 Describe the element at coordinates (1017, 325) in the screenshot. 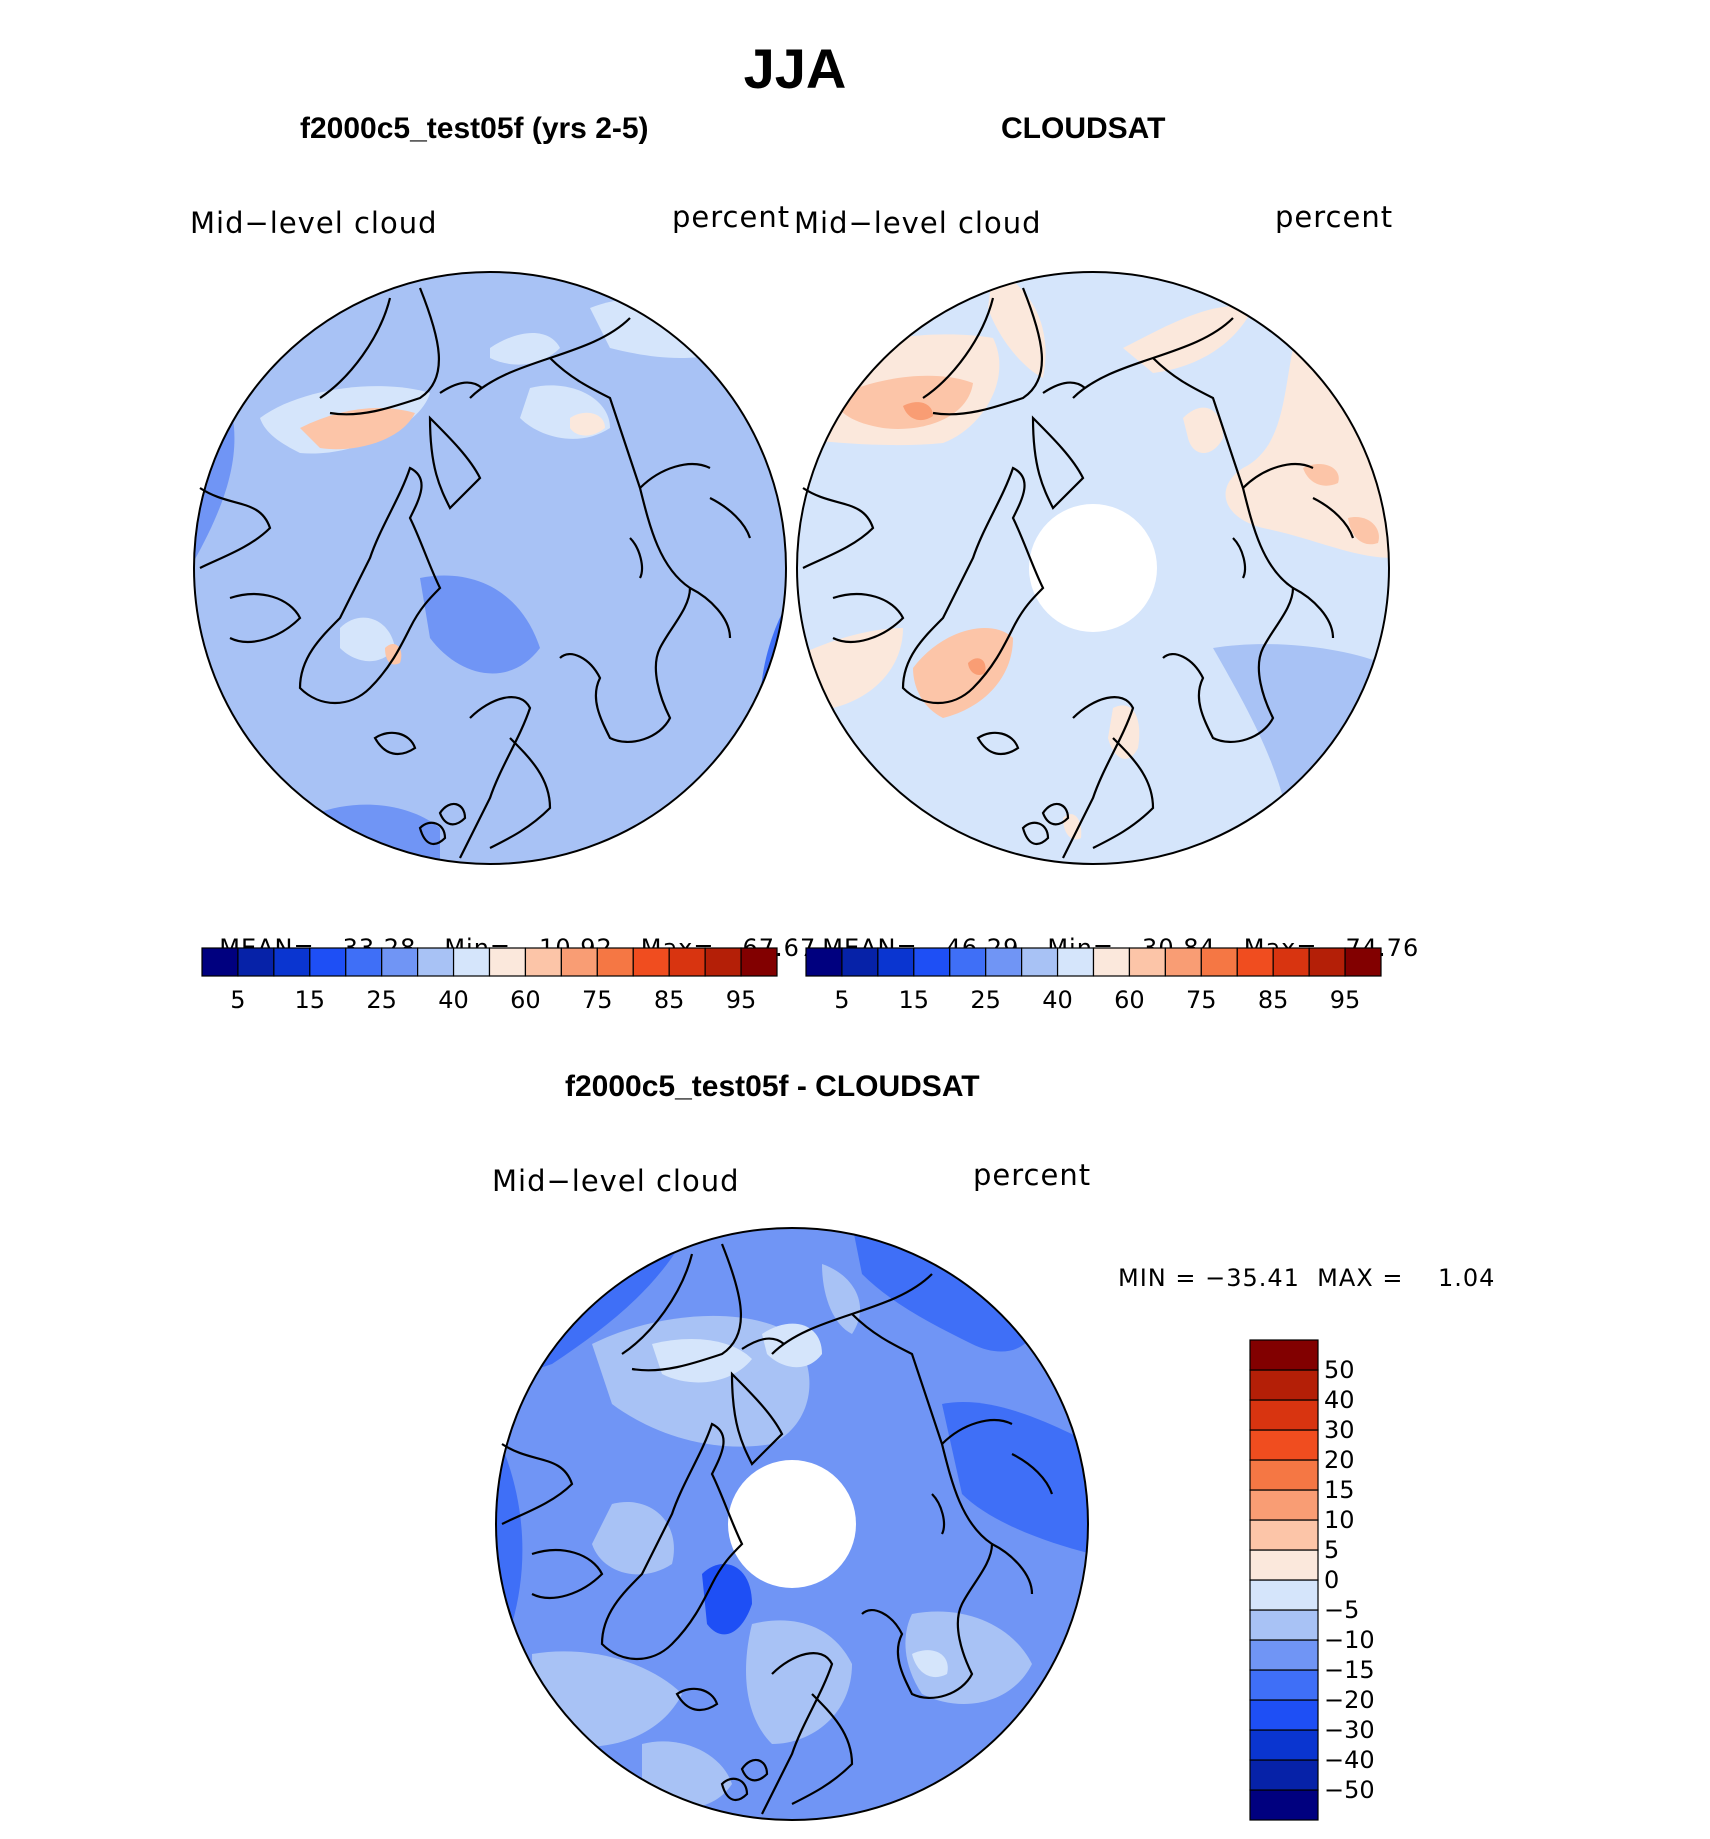

I see `map-cloudsat-region-peach-n` at that location.